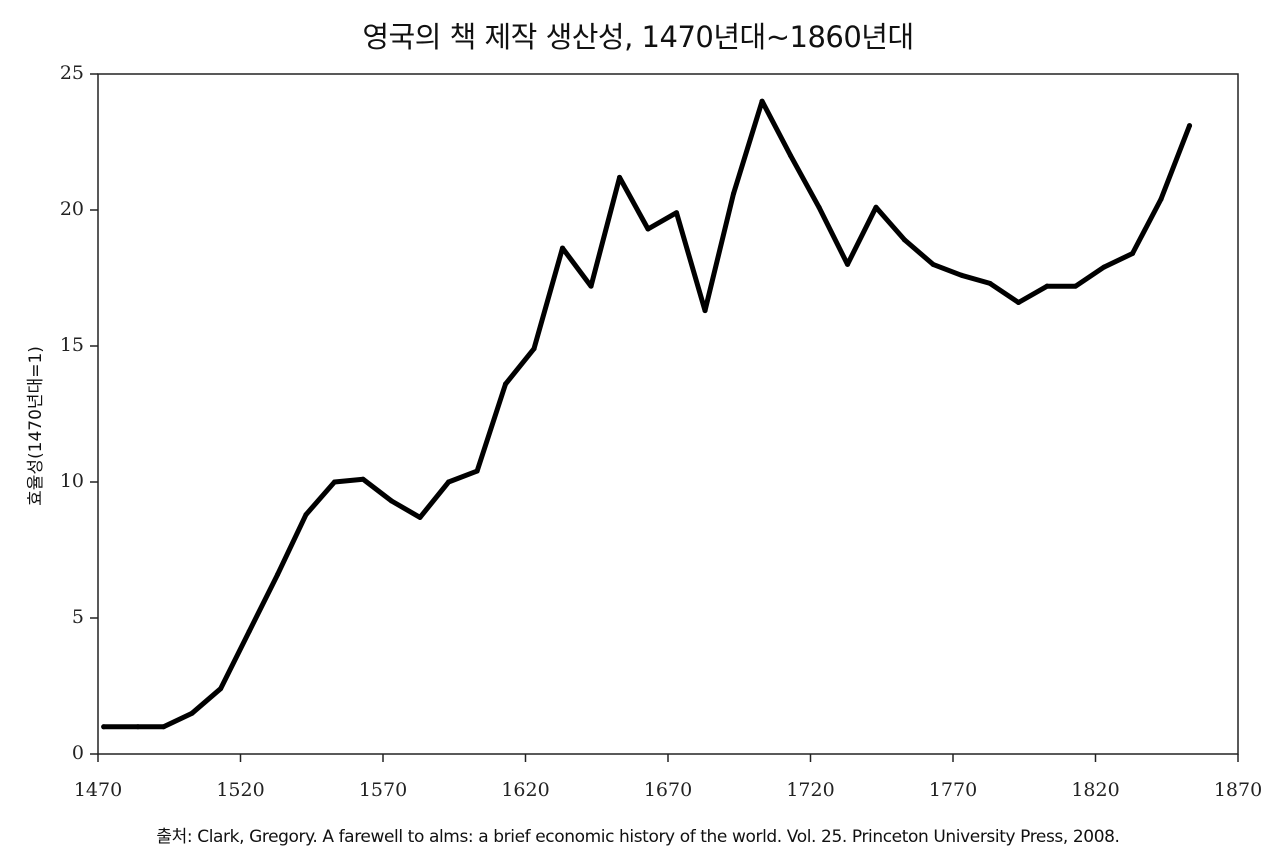  What do you see at coordinates (98, 790) in the screenshot?
I see `x-tick-label: 1470` at bounding box center [98, 790].